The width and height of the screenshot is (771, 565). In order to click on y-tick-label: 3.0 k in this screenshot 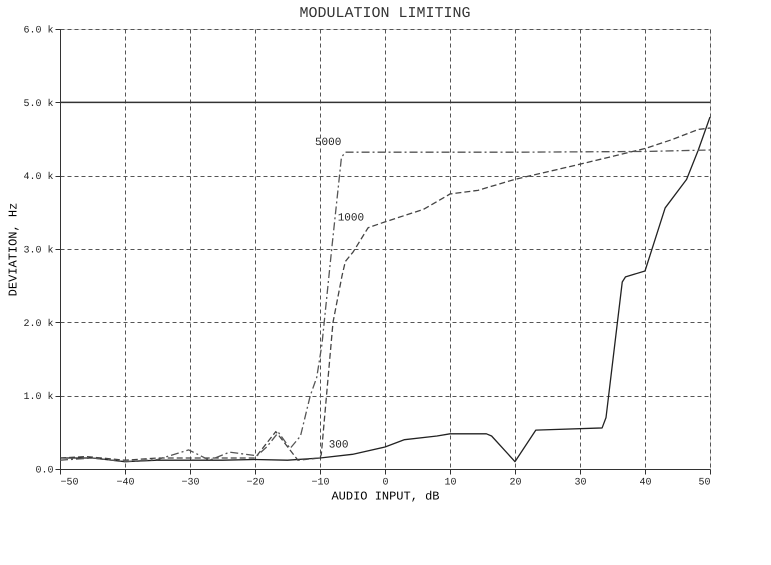, I will do `click(38, 250)`.